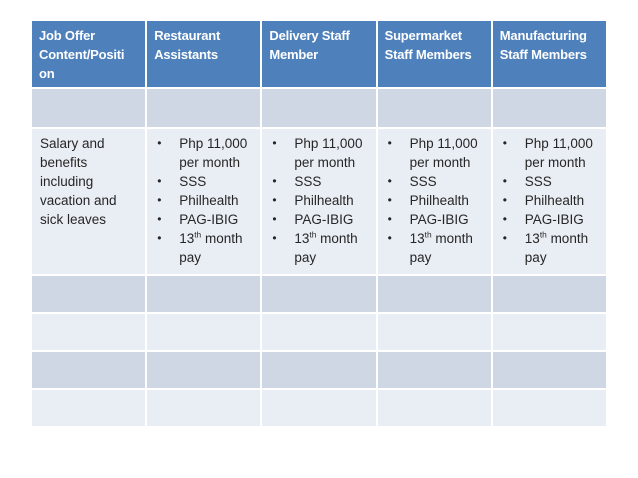  I want to click on header-cell-job-offer-content-position: Job Offer Content/Positi on, so click(89, 54).